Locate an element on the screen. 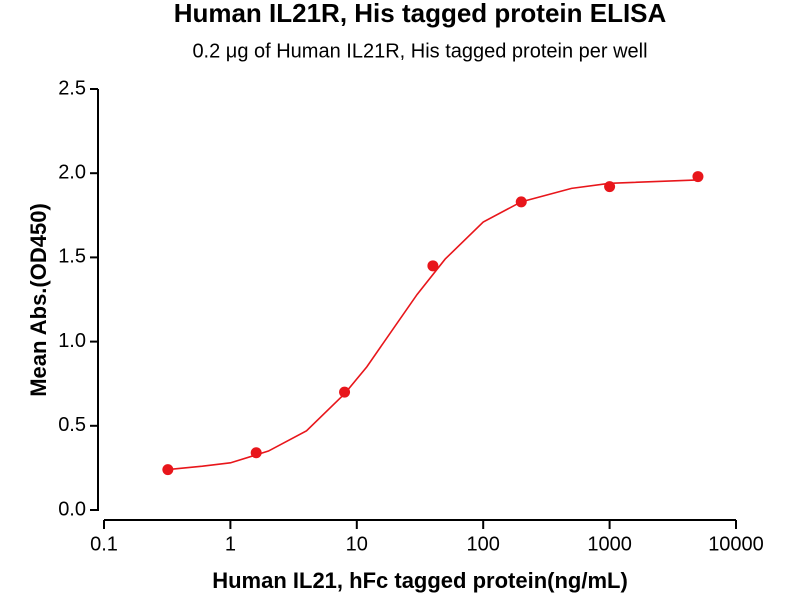 This screenshot has width=800, height=600. x-tick-label: 1000 is located at coordinates (609, 544).